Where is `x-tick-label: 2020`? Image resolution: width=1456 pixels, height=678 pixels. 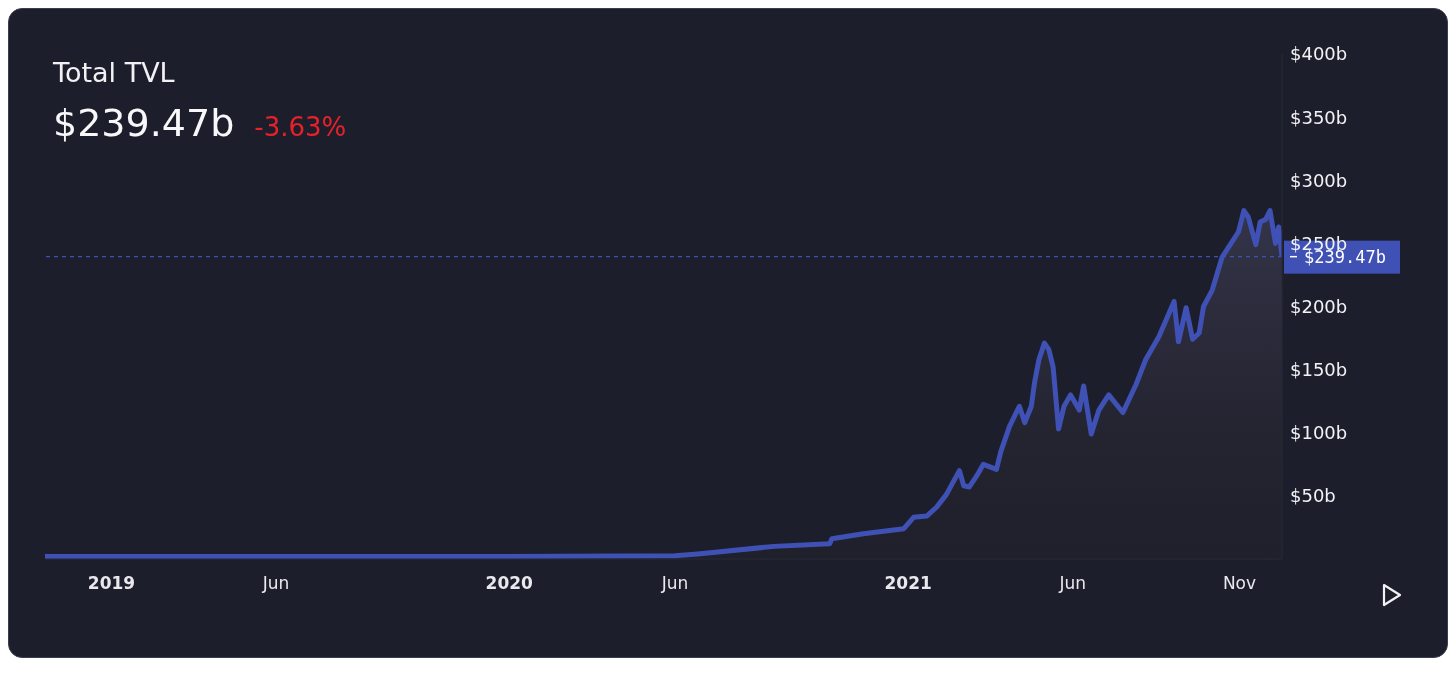 x-tick-label: 2020 is located at coordinates (509, 583).